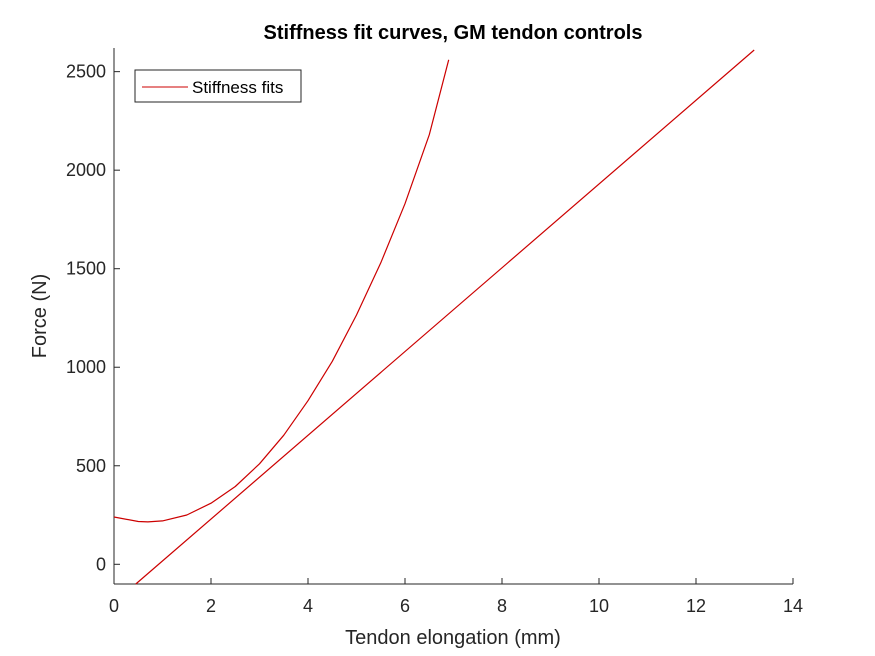 The height and width of the screenshot is (656, 875). Describe the element at coordinates (114, 606) in the screenshot. I see `x-tick-label: 0` at that location.